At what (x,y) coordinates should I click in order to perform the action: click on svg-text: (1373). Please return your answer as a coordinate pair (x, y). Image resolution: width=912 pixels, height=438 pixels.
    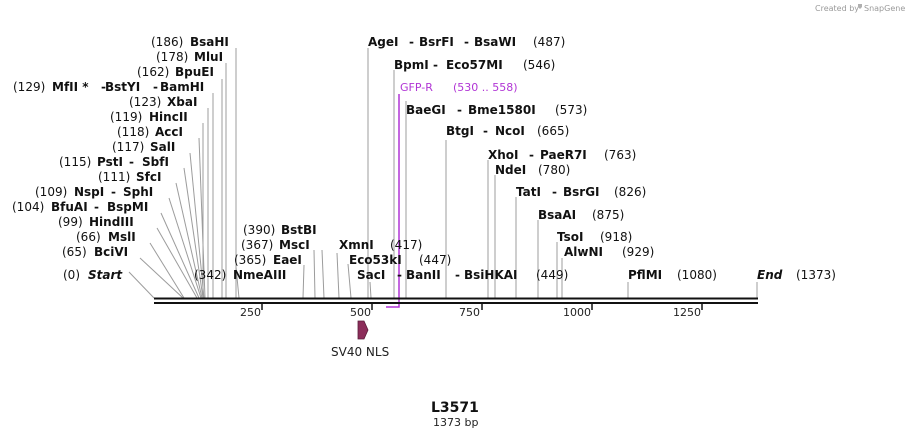
    Looking at the image, I should click on (816, 275).